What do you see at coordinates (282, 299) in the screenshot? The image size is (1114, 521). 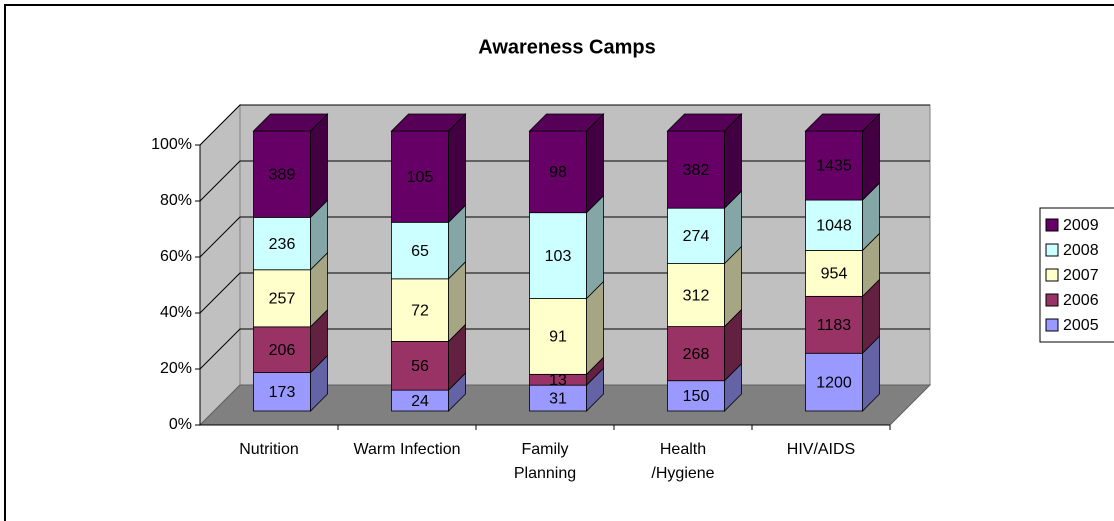 I see `data-label: 257` at bounding box center [282, 299].